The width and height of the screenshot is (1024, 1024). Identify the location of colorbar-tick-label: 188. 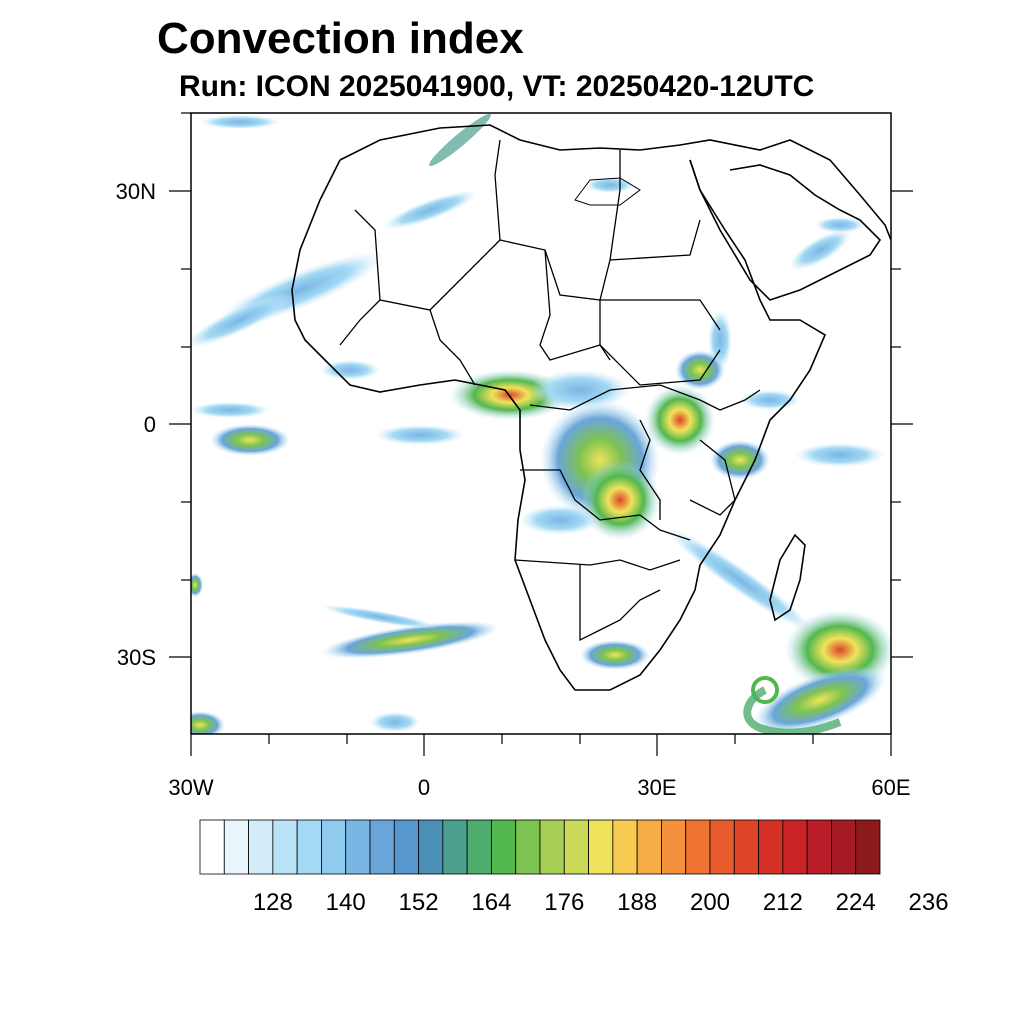
(637, 902).